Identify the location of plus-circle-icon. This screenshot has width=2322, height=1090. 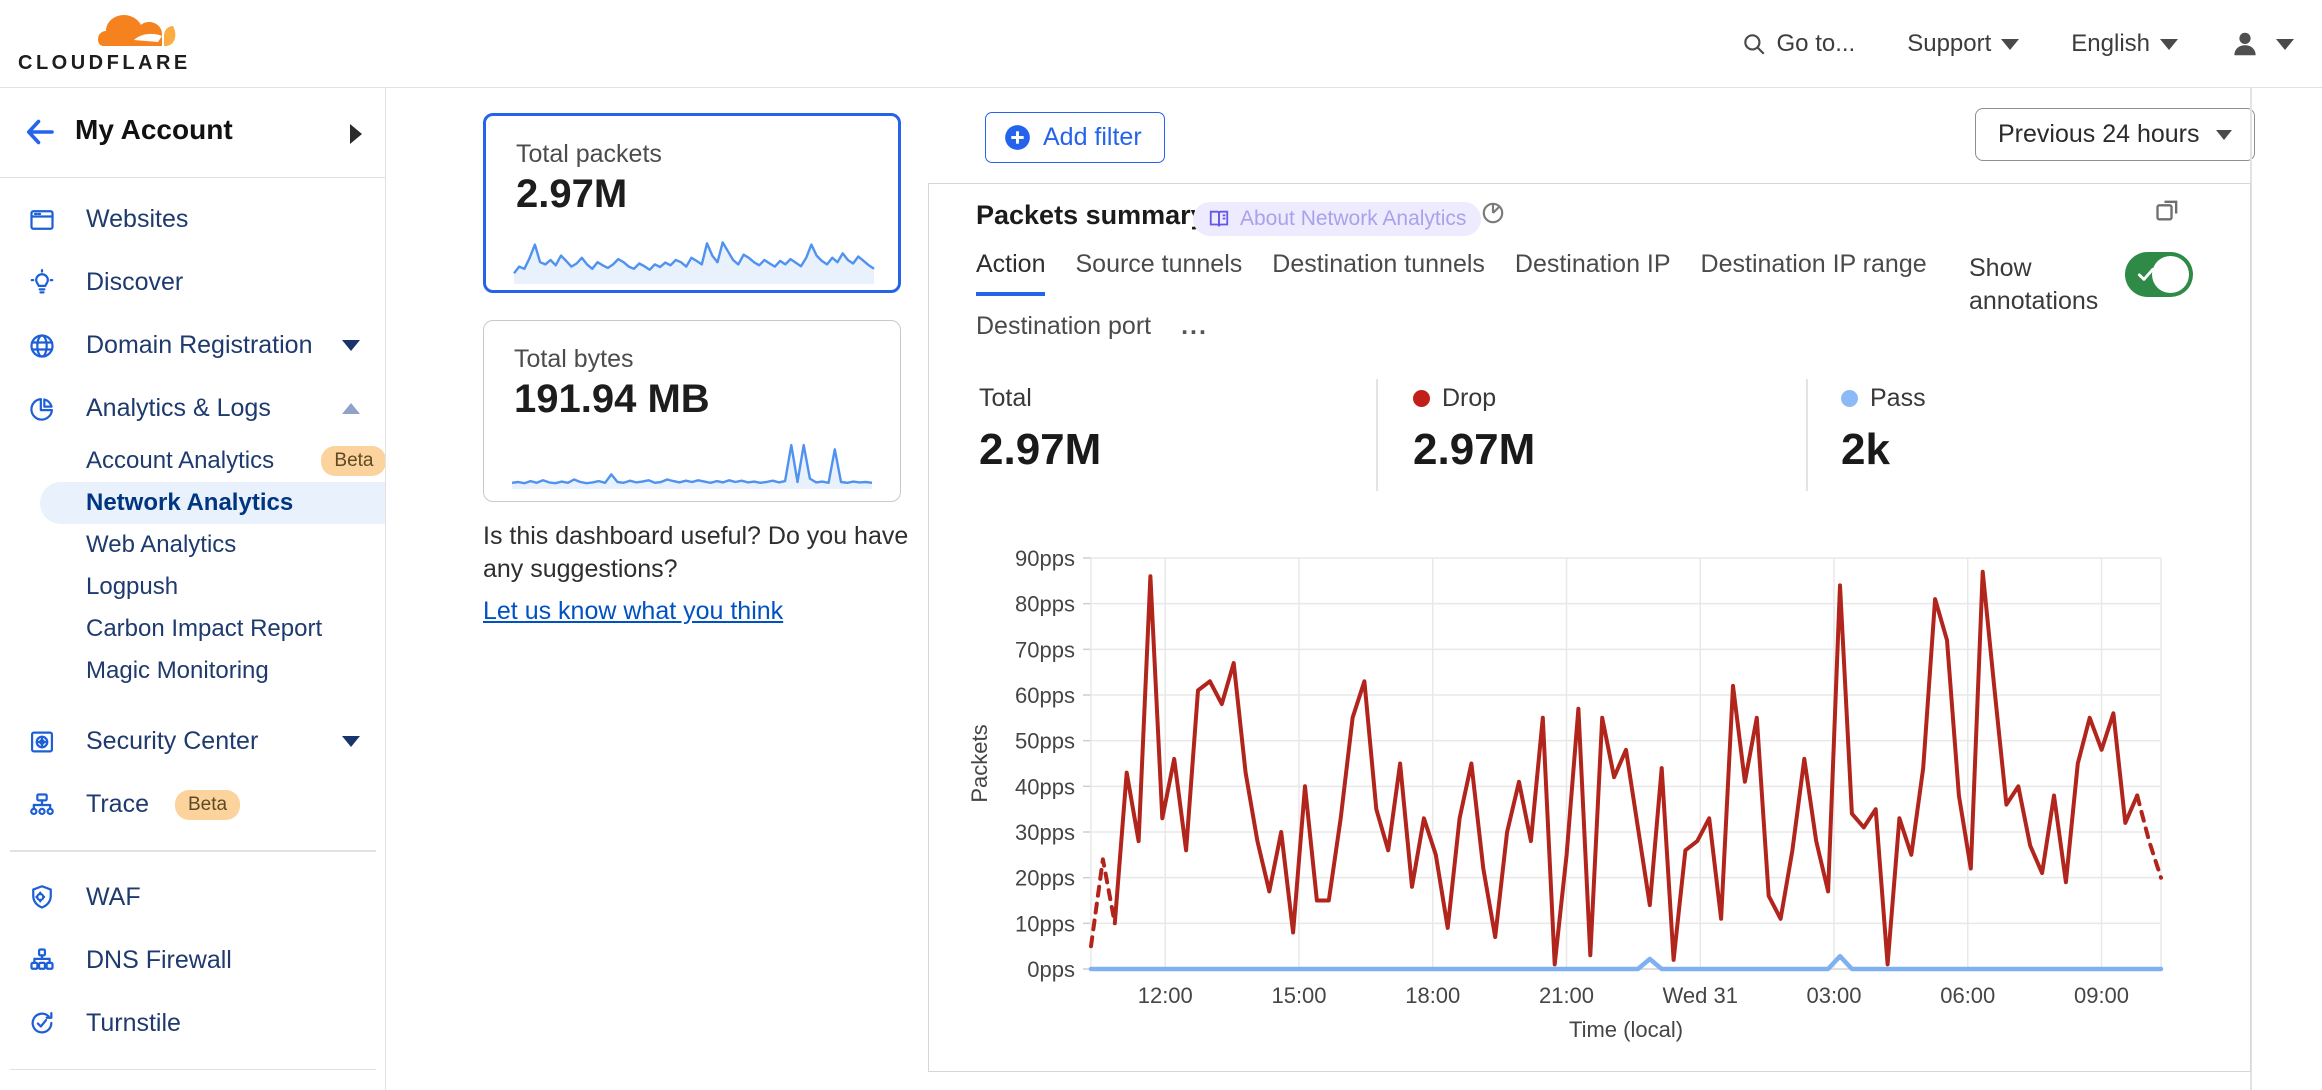
(1017, 137).